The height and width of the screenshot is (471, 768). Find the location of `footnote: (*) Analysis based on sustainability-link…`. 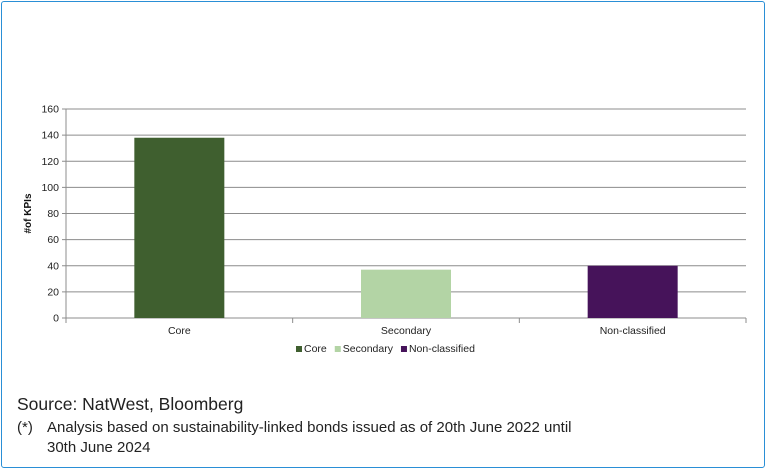

footnote: (*) Analysis based on sustainability-link… is located at coordinates (367, 438).